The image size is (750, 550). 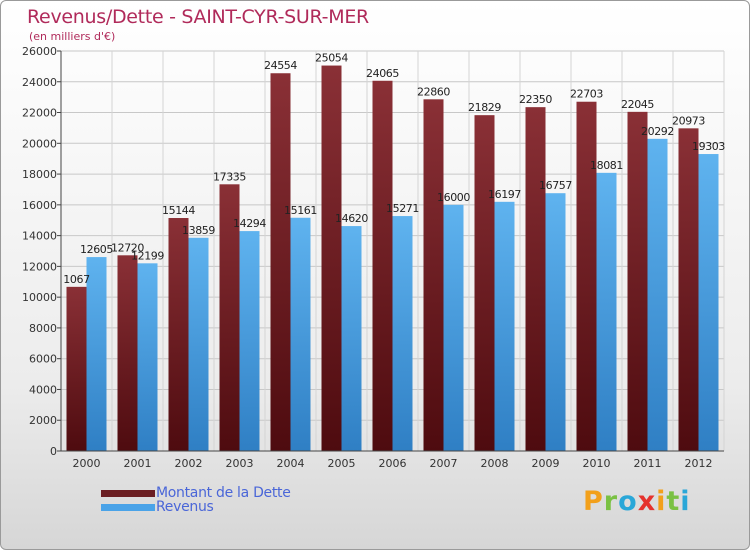 What do you see at coordinates (39, 205) in the screenshot?
I see `y-tick-label: 16000` at bounding box center [39, 205].